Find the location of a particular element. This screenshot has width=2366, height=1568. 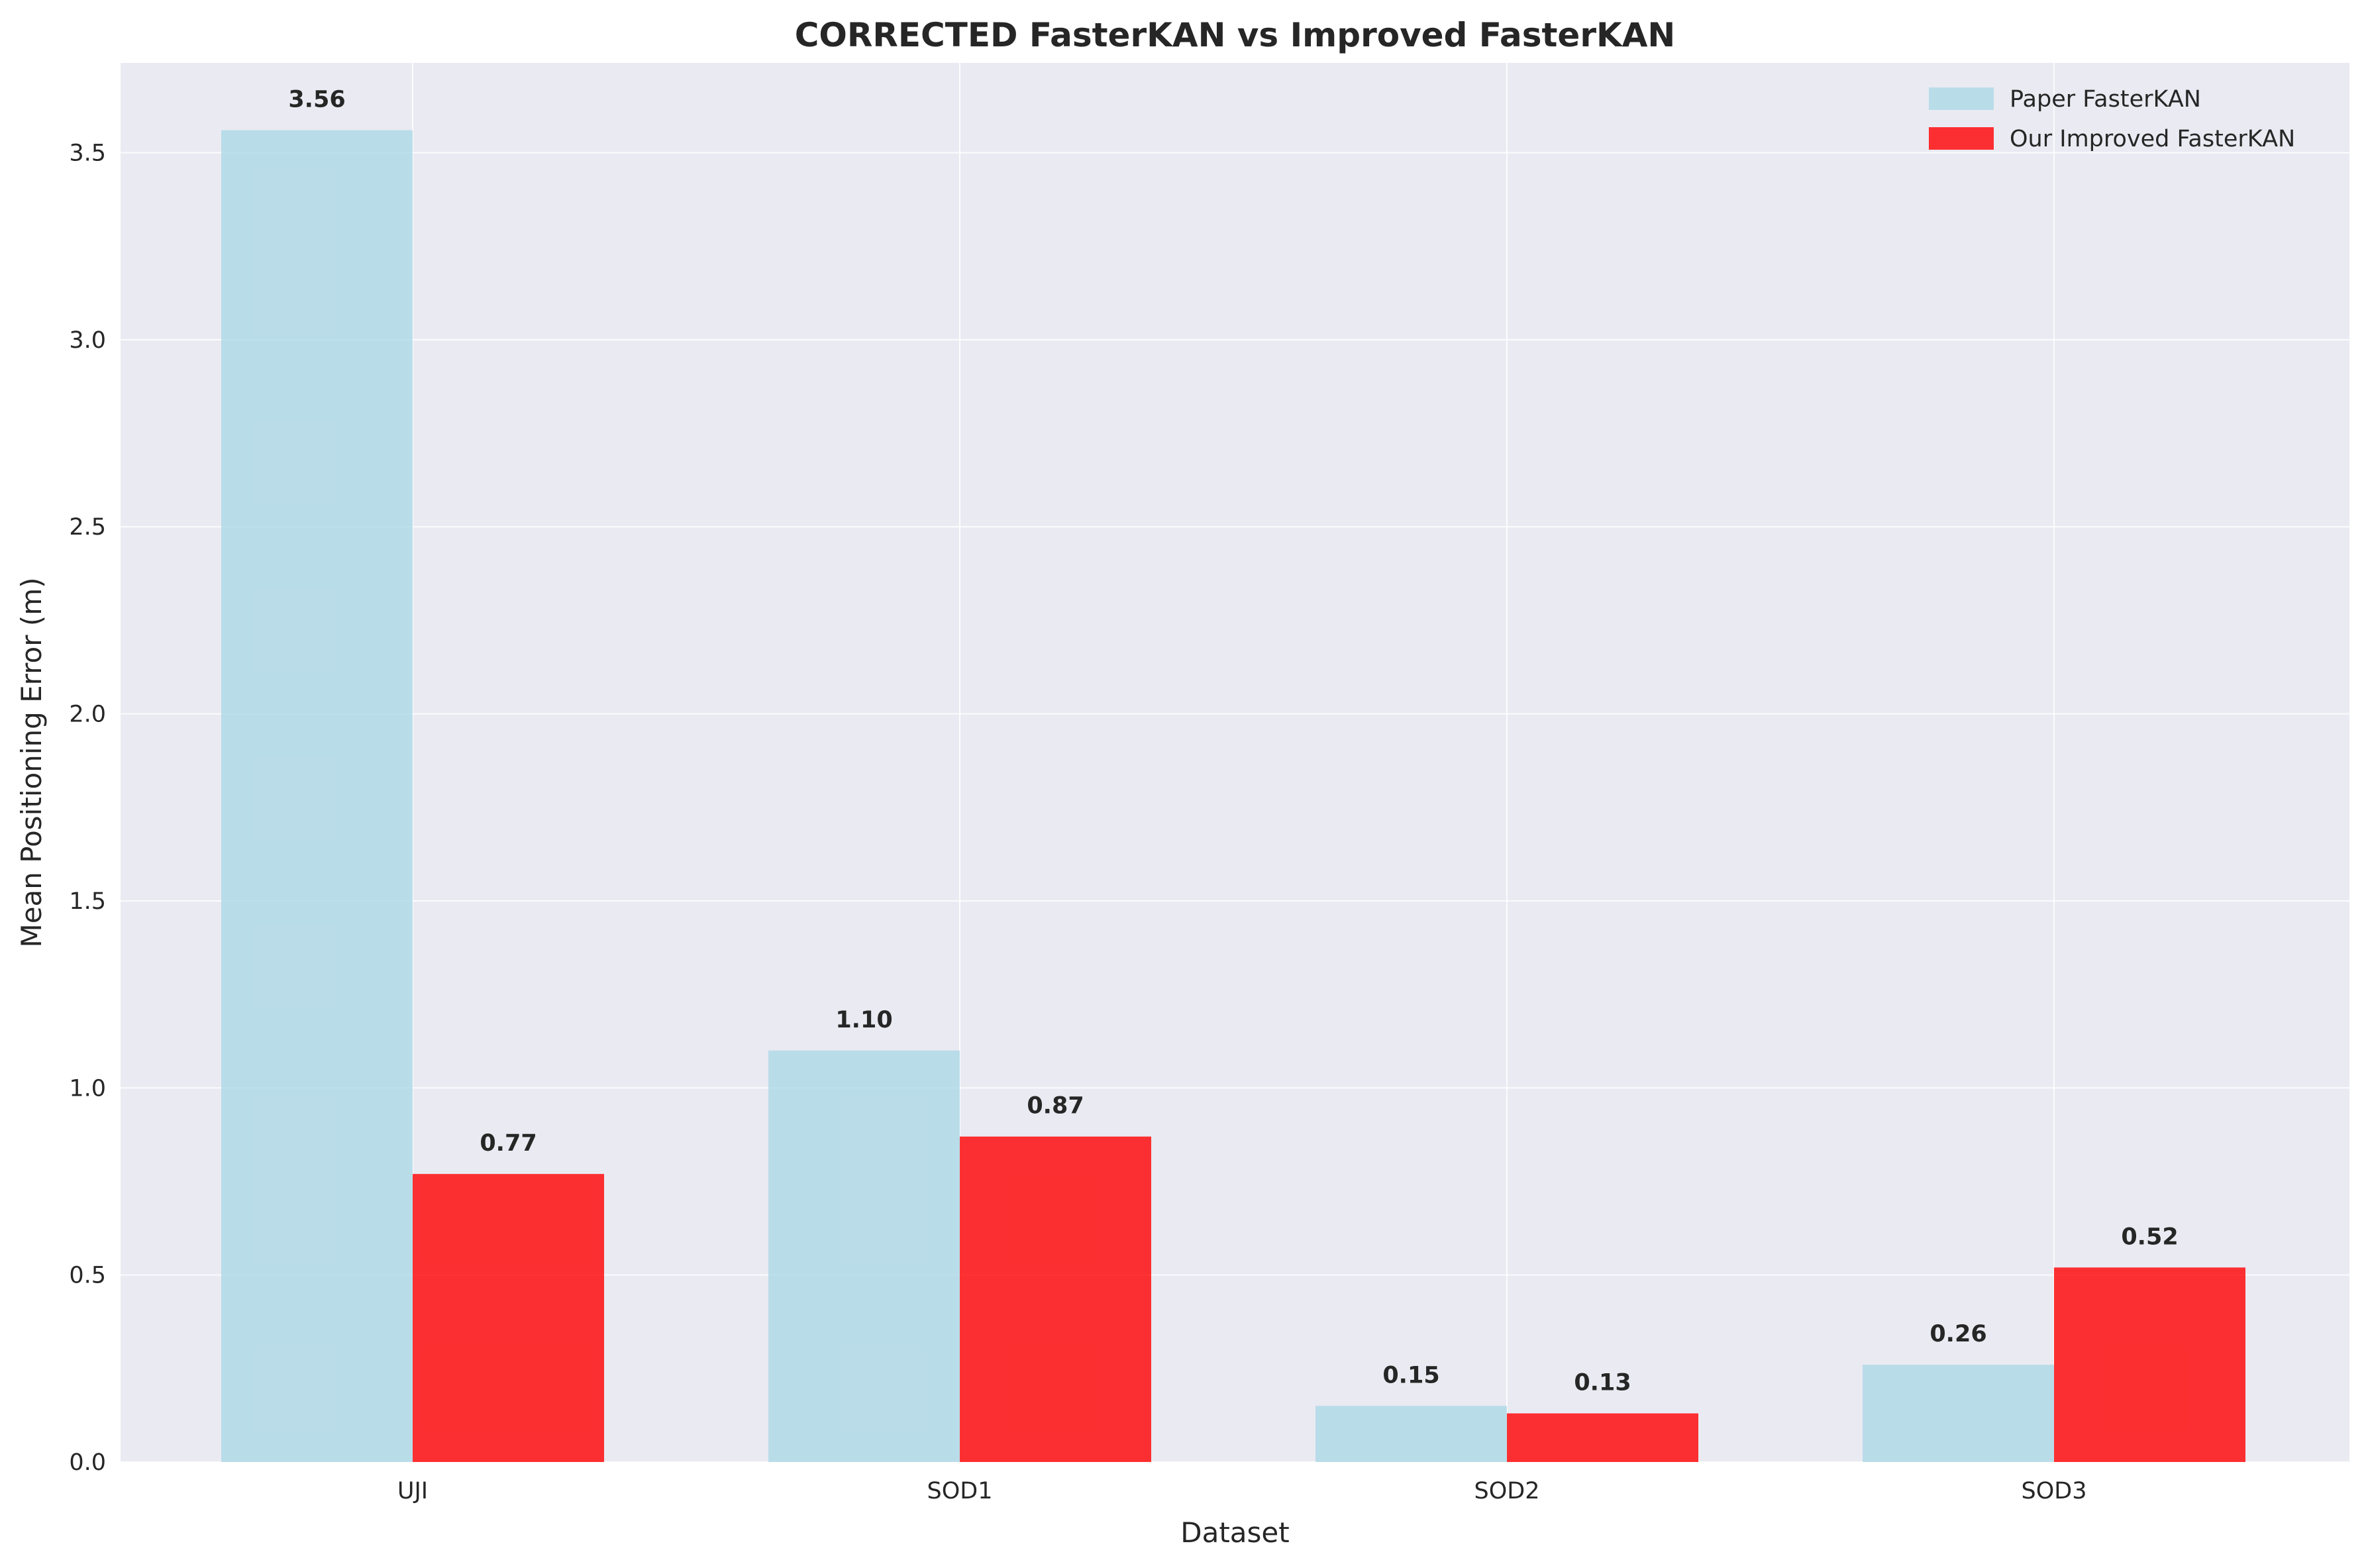

bar-paper-fasterkan-sod1 is located at coordinates (864, 1256).